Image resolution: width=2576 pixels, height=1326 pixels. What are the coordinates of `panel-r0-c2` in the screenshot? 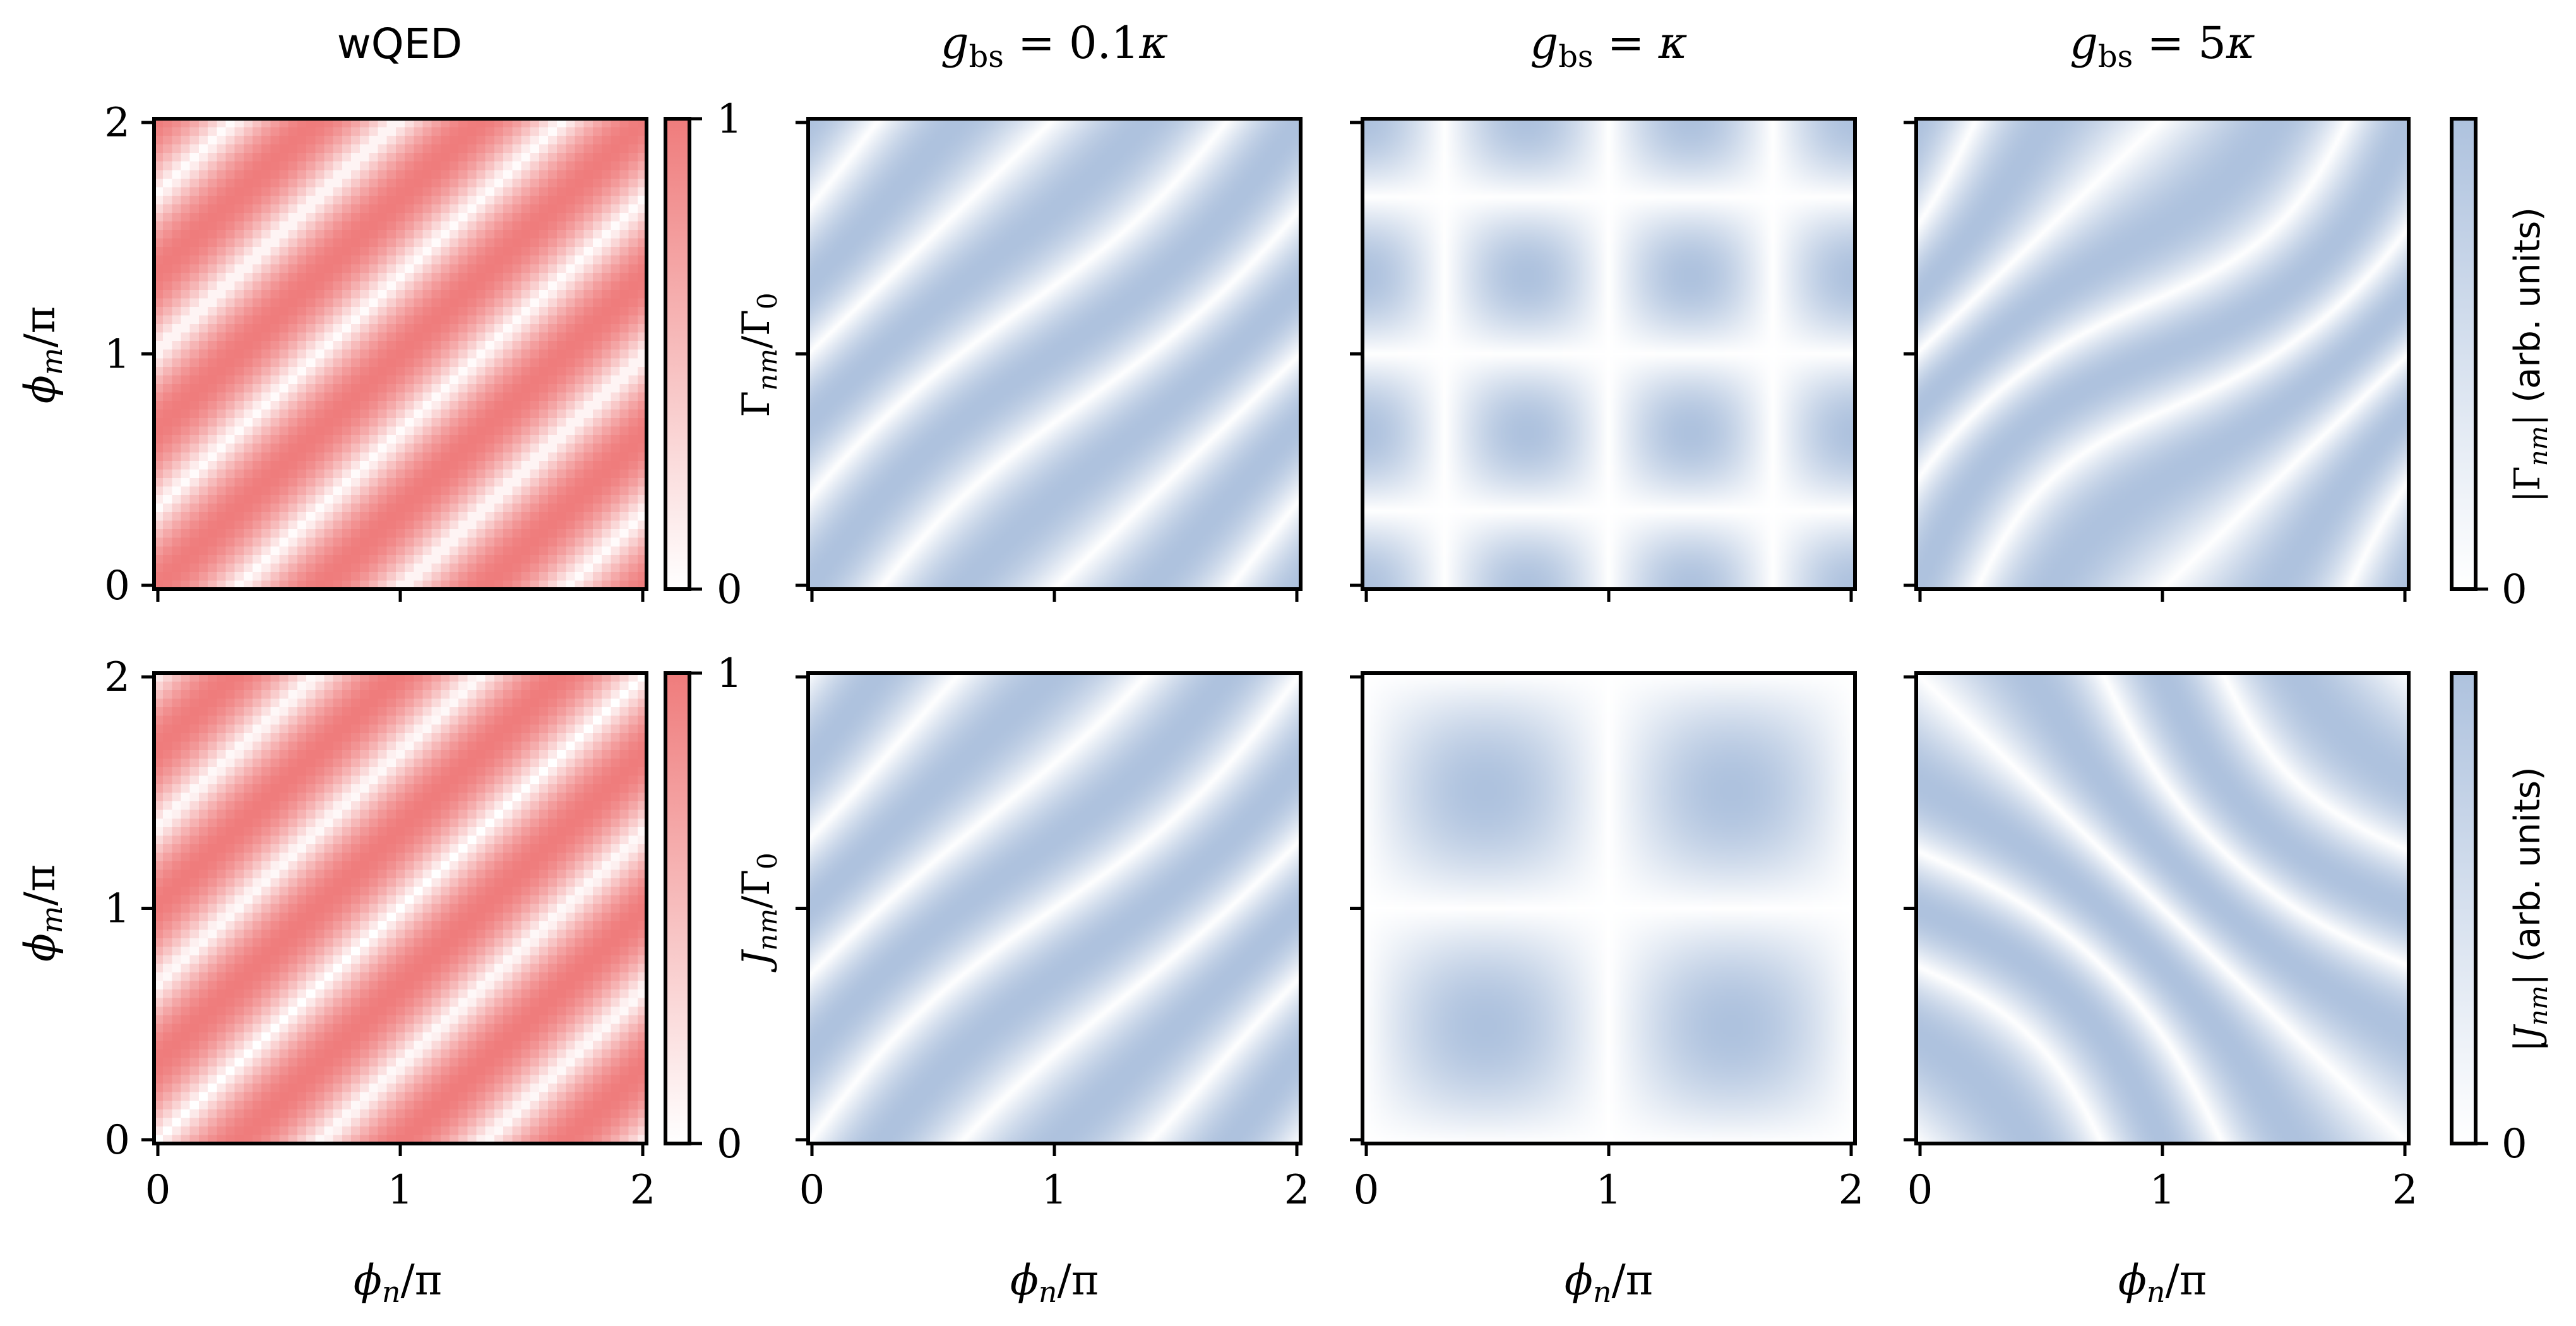 It's located at (1603, 359).